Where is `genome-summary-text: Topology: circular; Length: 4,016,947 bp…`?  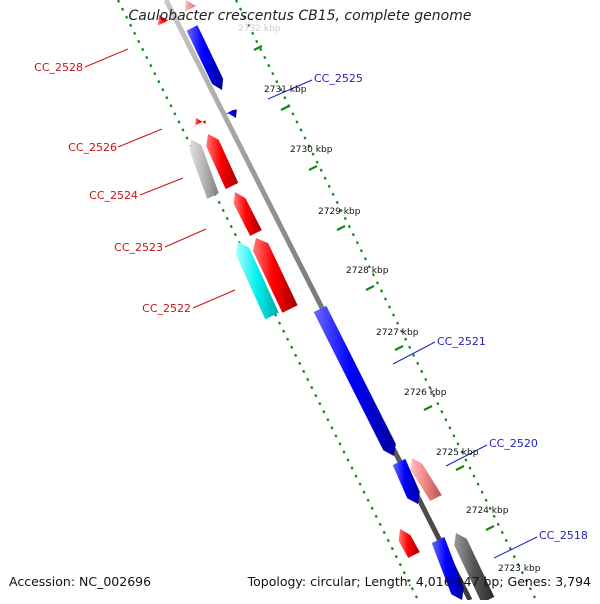
genome-summary-text: Topology: circular; Length: 4,016,947 bp… is located at coordinates (419, 581).